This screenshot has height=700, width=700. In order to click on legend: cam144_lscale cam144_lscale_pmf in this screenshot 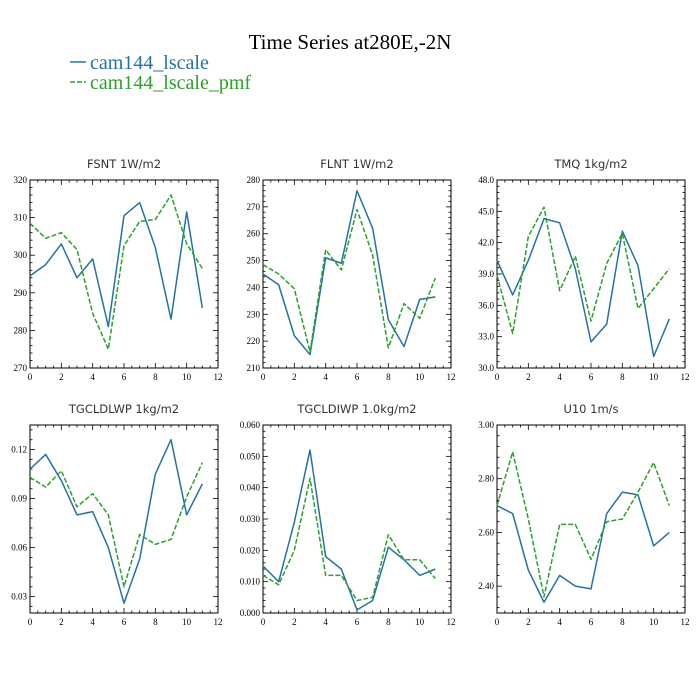, I will do `click(160, 73)`.